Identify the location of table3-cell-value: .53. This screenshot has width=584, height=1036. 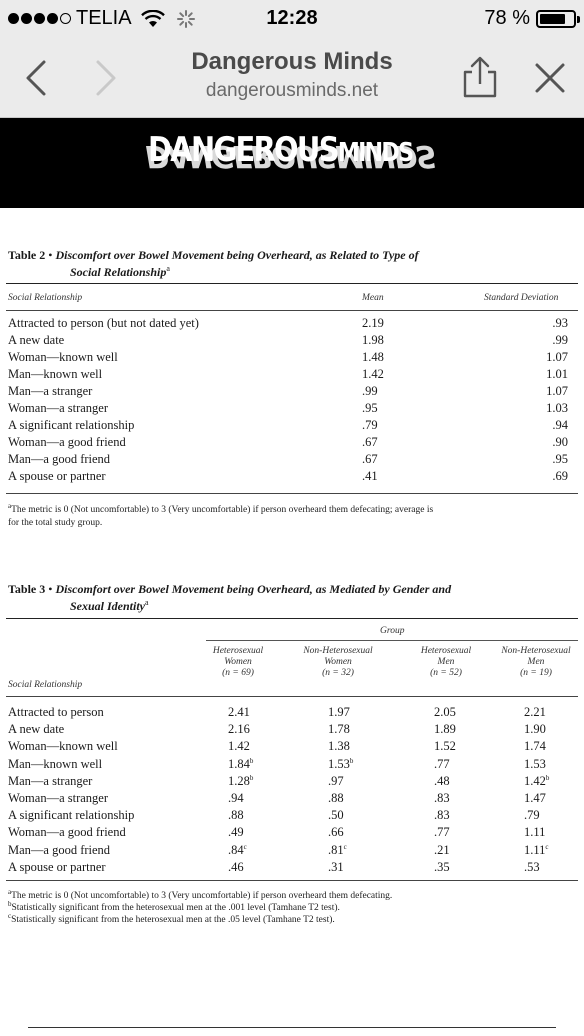
(532, 866).